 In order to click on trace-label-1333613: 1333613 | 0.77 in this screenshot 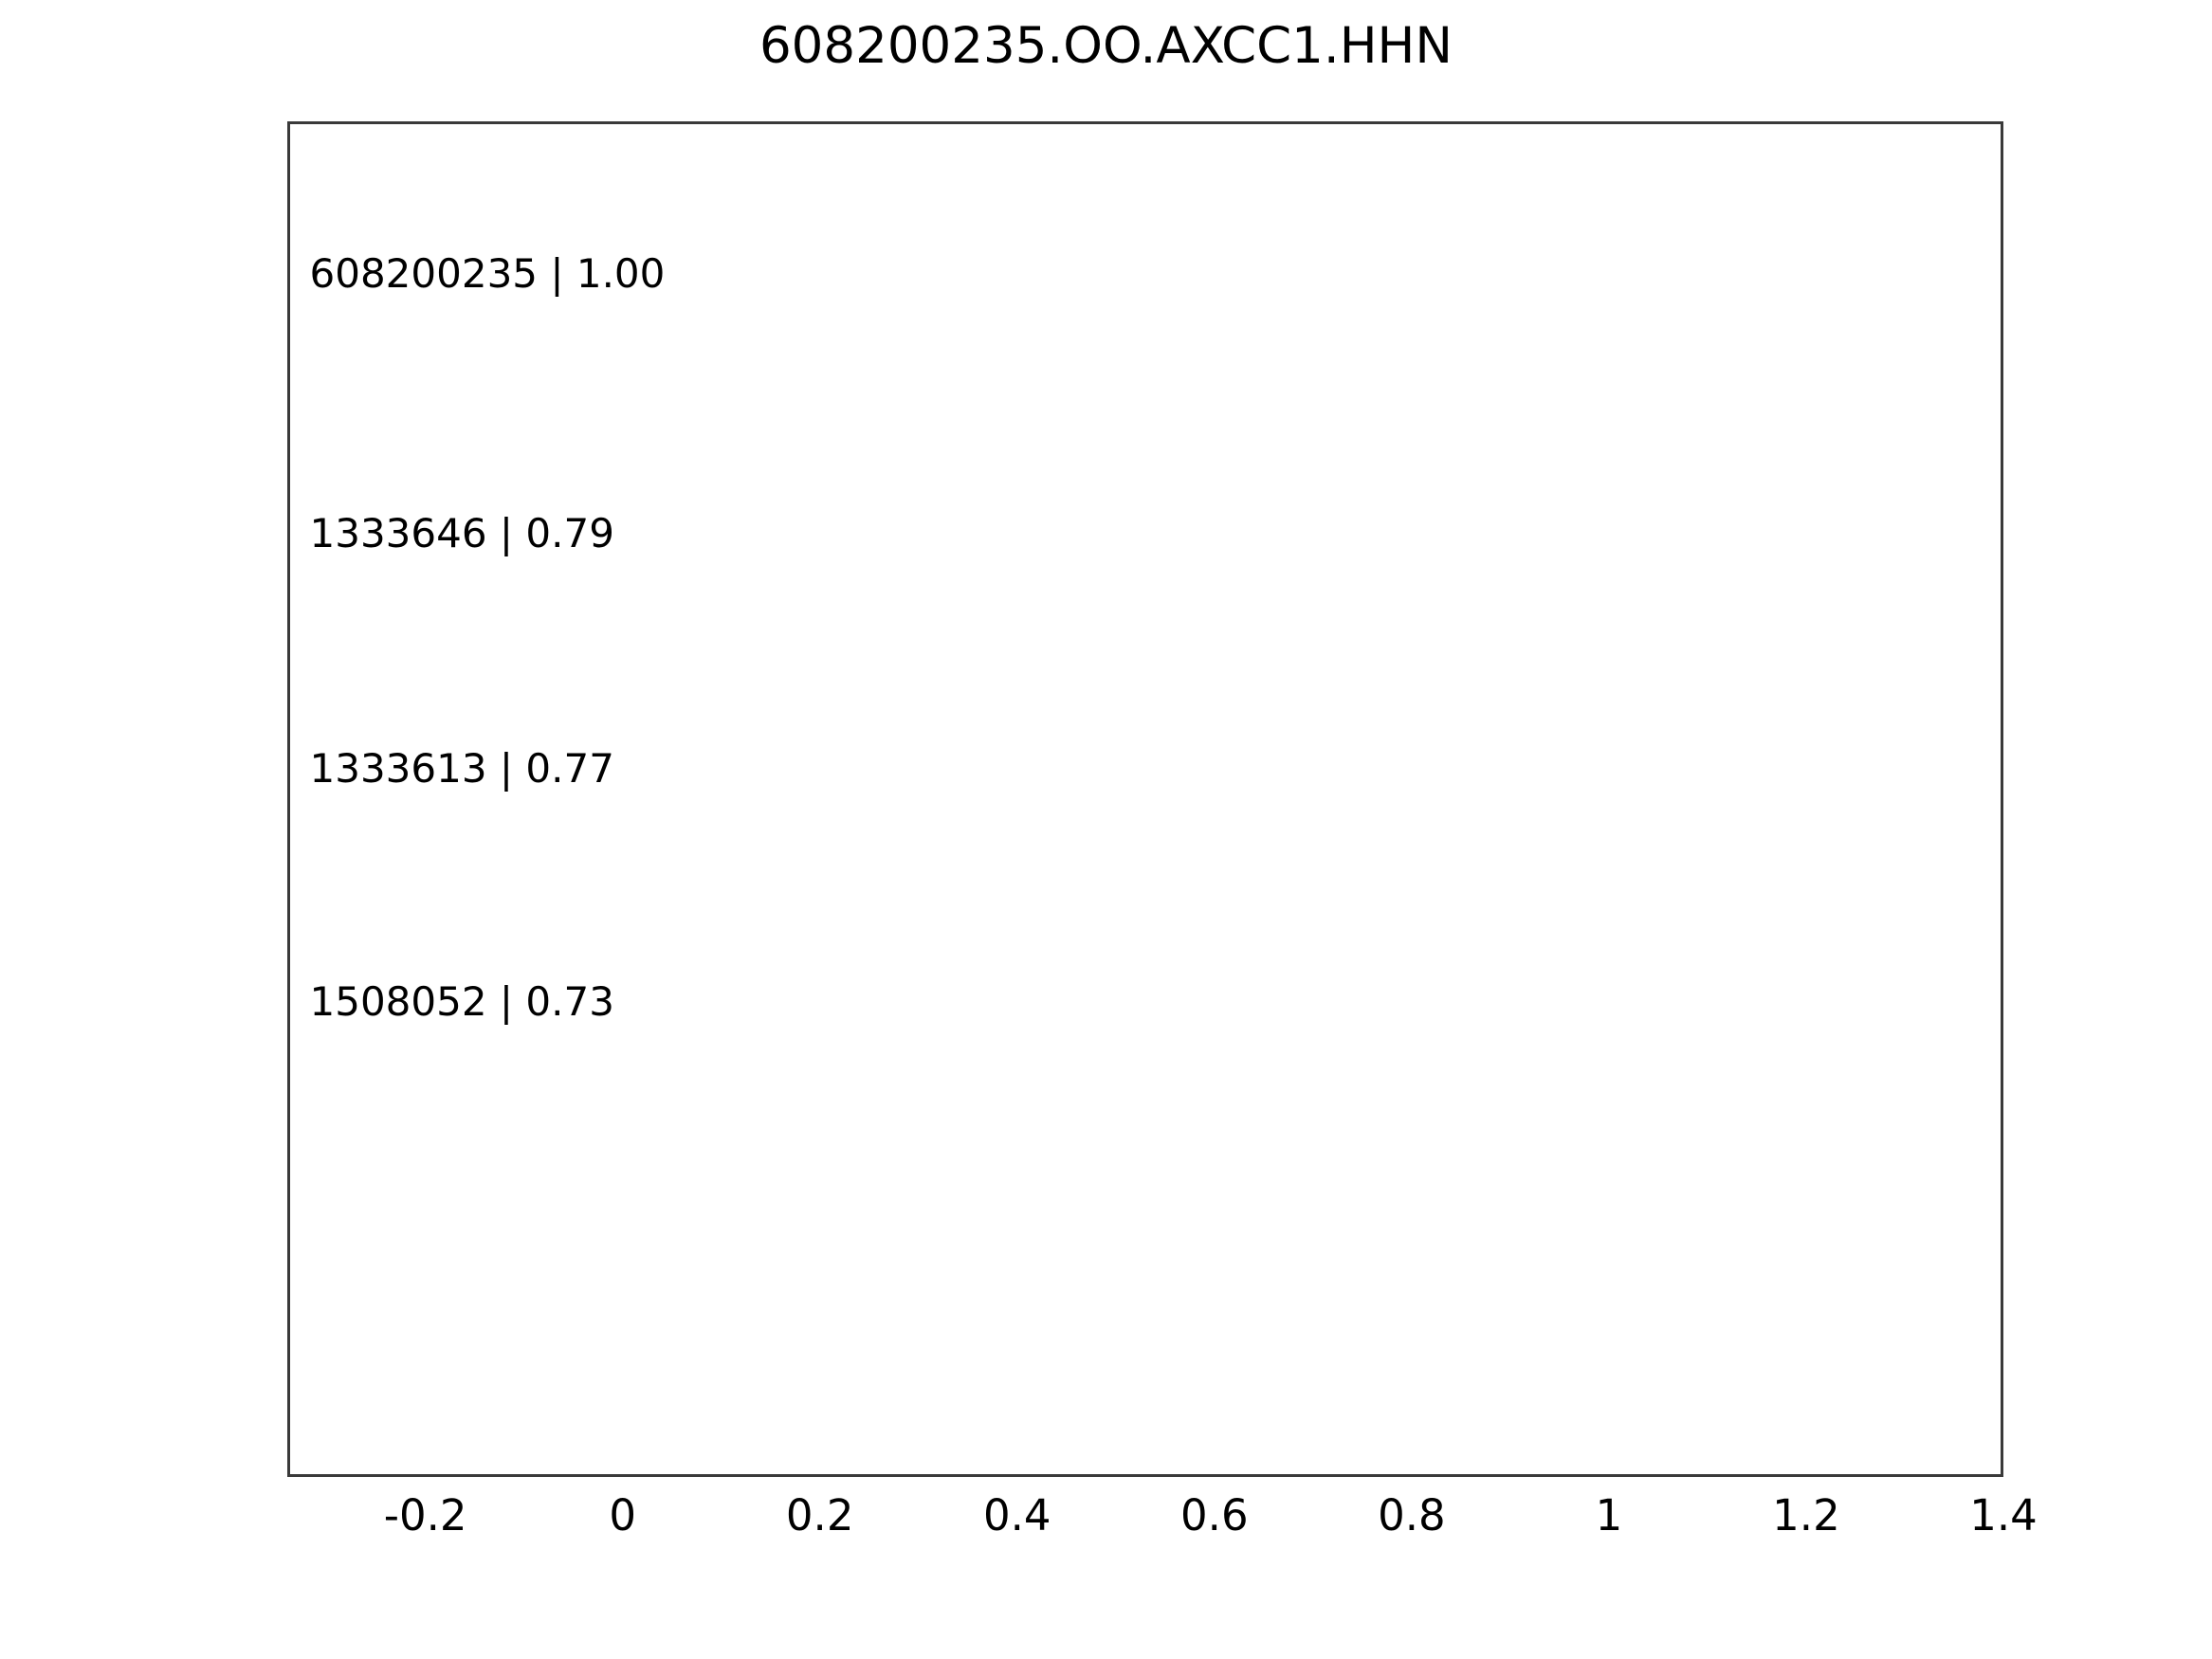, I will do `click(461, 768)`.